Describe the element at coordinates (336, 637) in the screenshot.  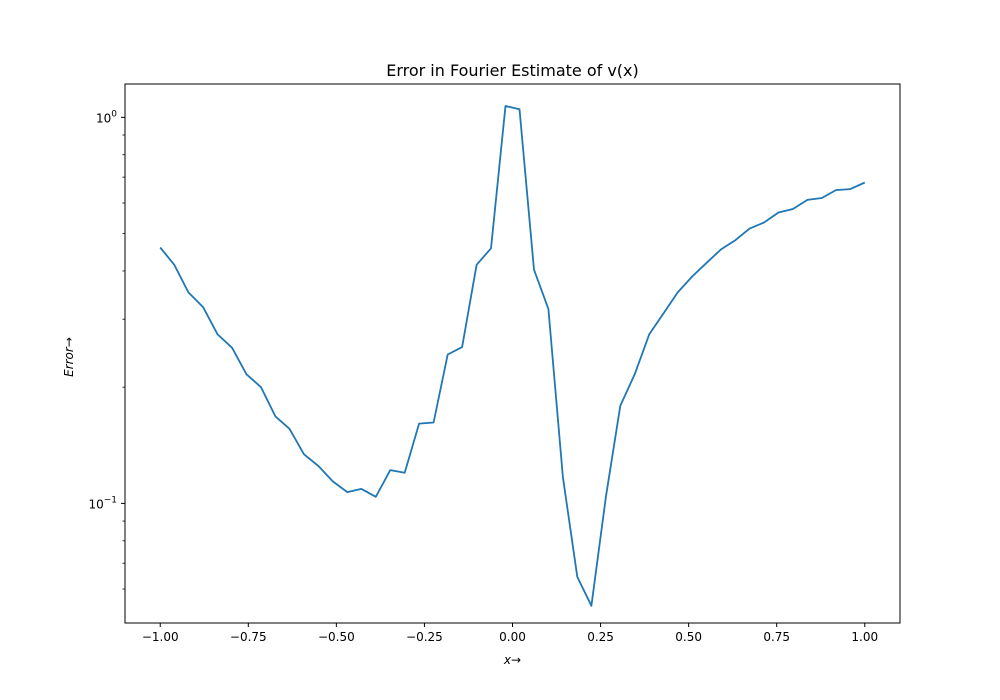
I see `x-tick-label: −0.50` at that location.